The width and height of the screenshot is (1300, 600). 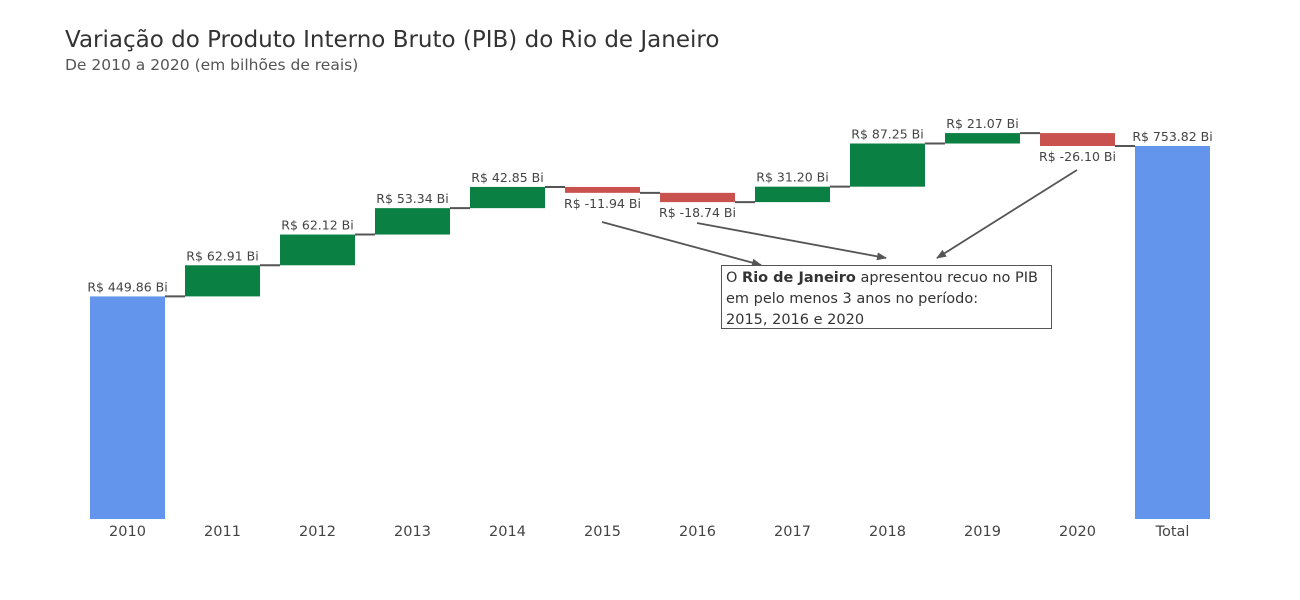 I want to click on bar-2011, so click(x=222, y=281).